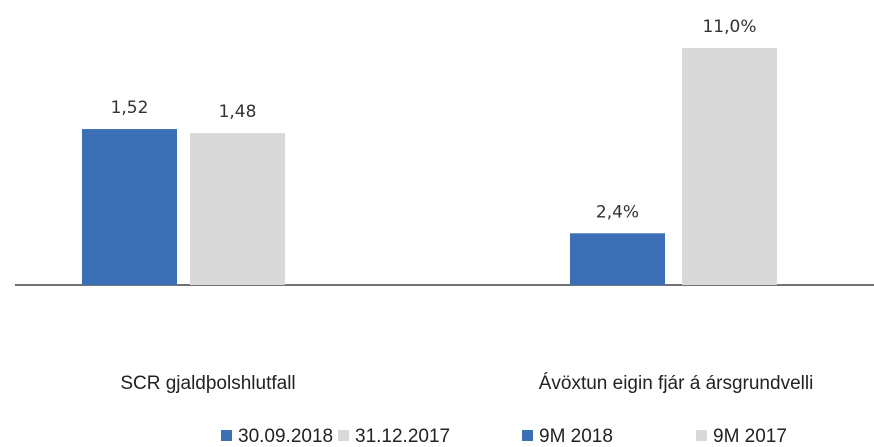 Image resolution: width=874 pixels, height=447 pixels. Describe the element at coordinates (207, 383) in the screenshot. I see `x-category-label: SCR gjaldþolshlutfall` at that location.